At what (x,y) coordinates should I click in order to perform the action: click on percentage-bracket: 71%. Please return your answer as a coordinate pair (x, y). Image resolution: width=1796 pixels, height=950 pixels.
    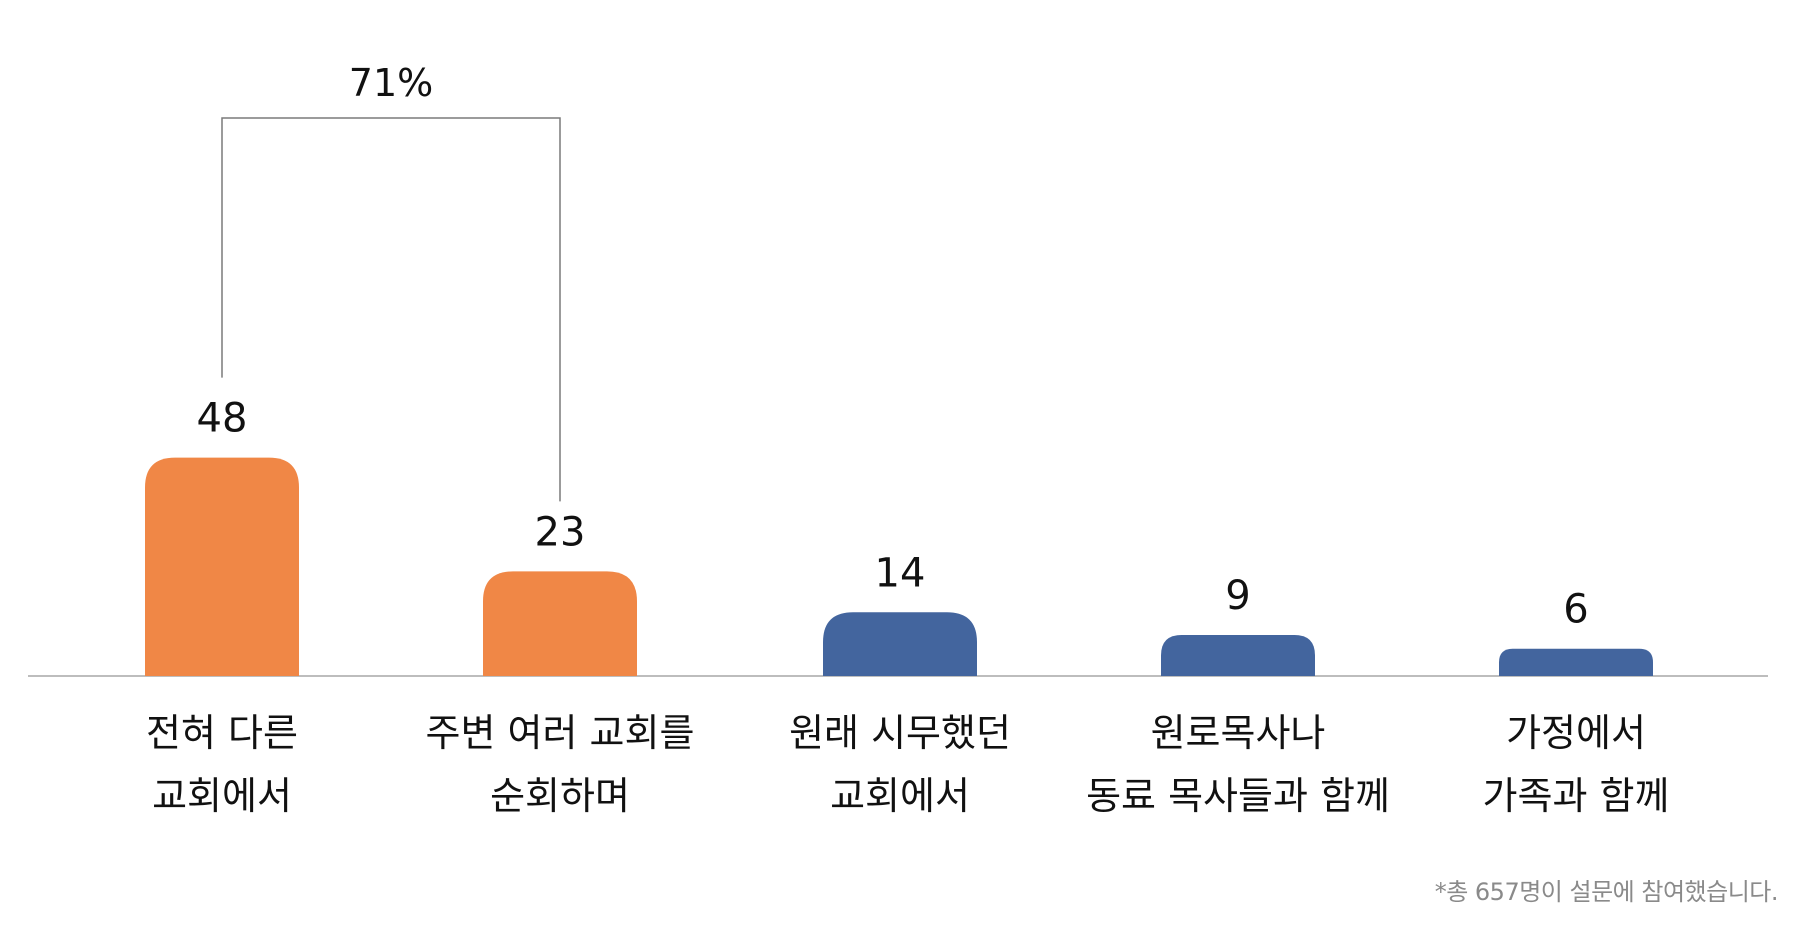
    Looking at the image, I should click on (391, 281).